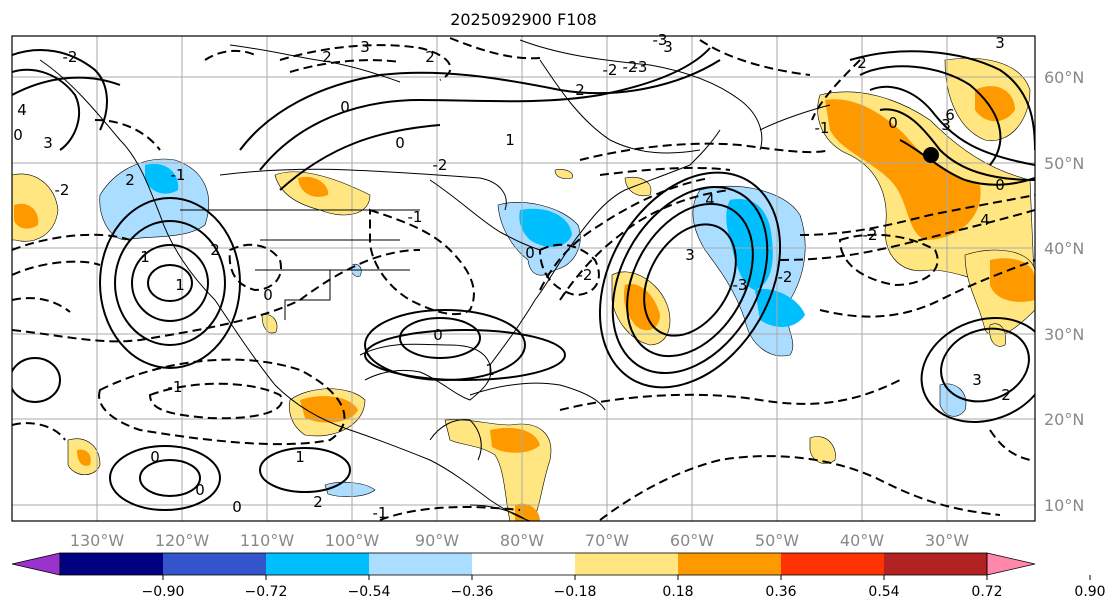 The height and width of the screenshot is (615, 1105). Describe the element at coordinates (1064, 77) in the screenshot. I see `lat-label: 60°N` at that location.